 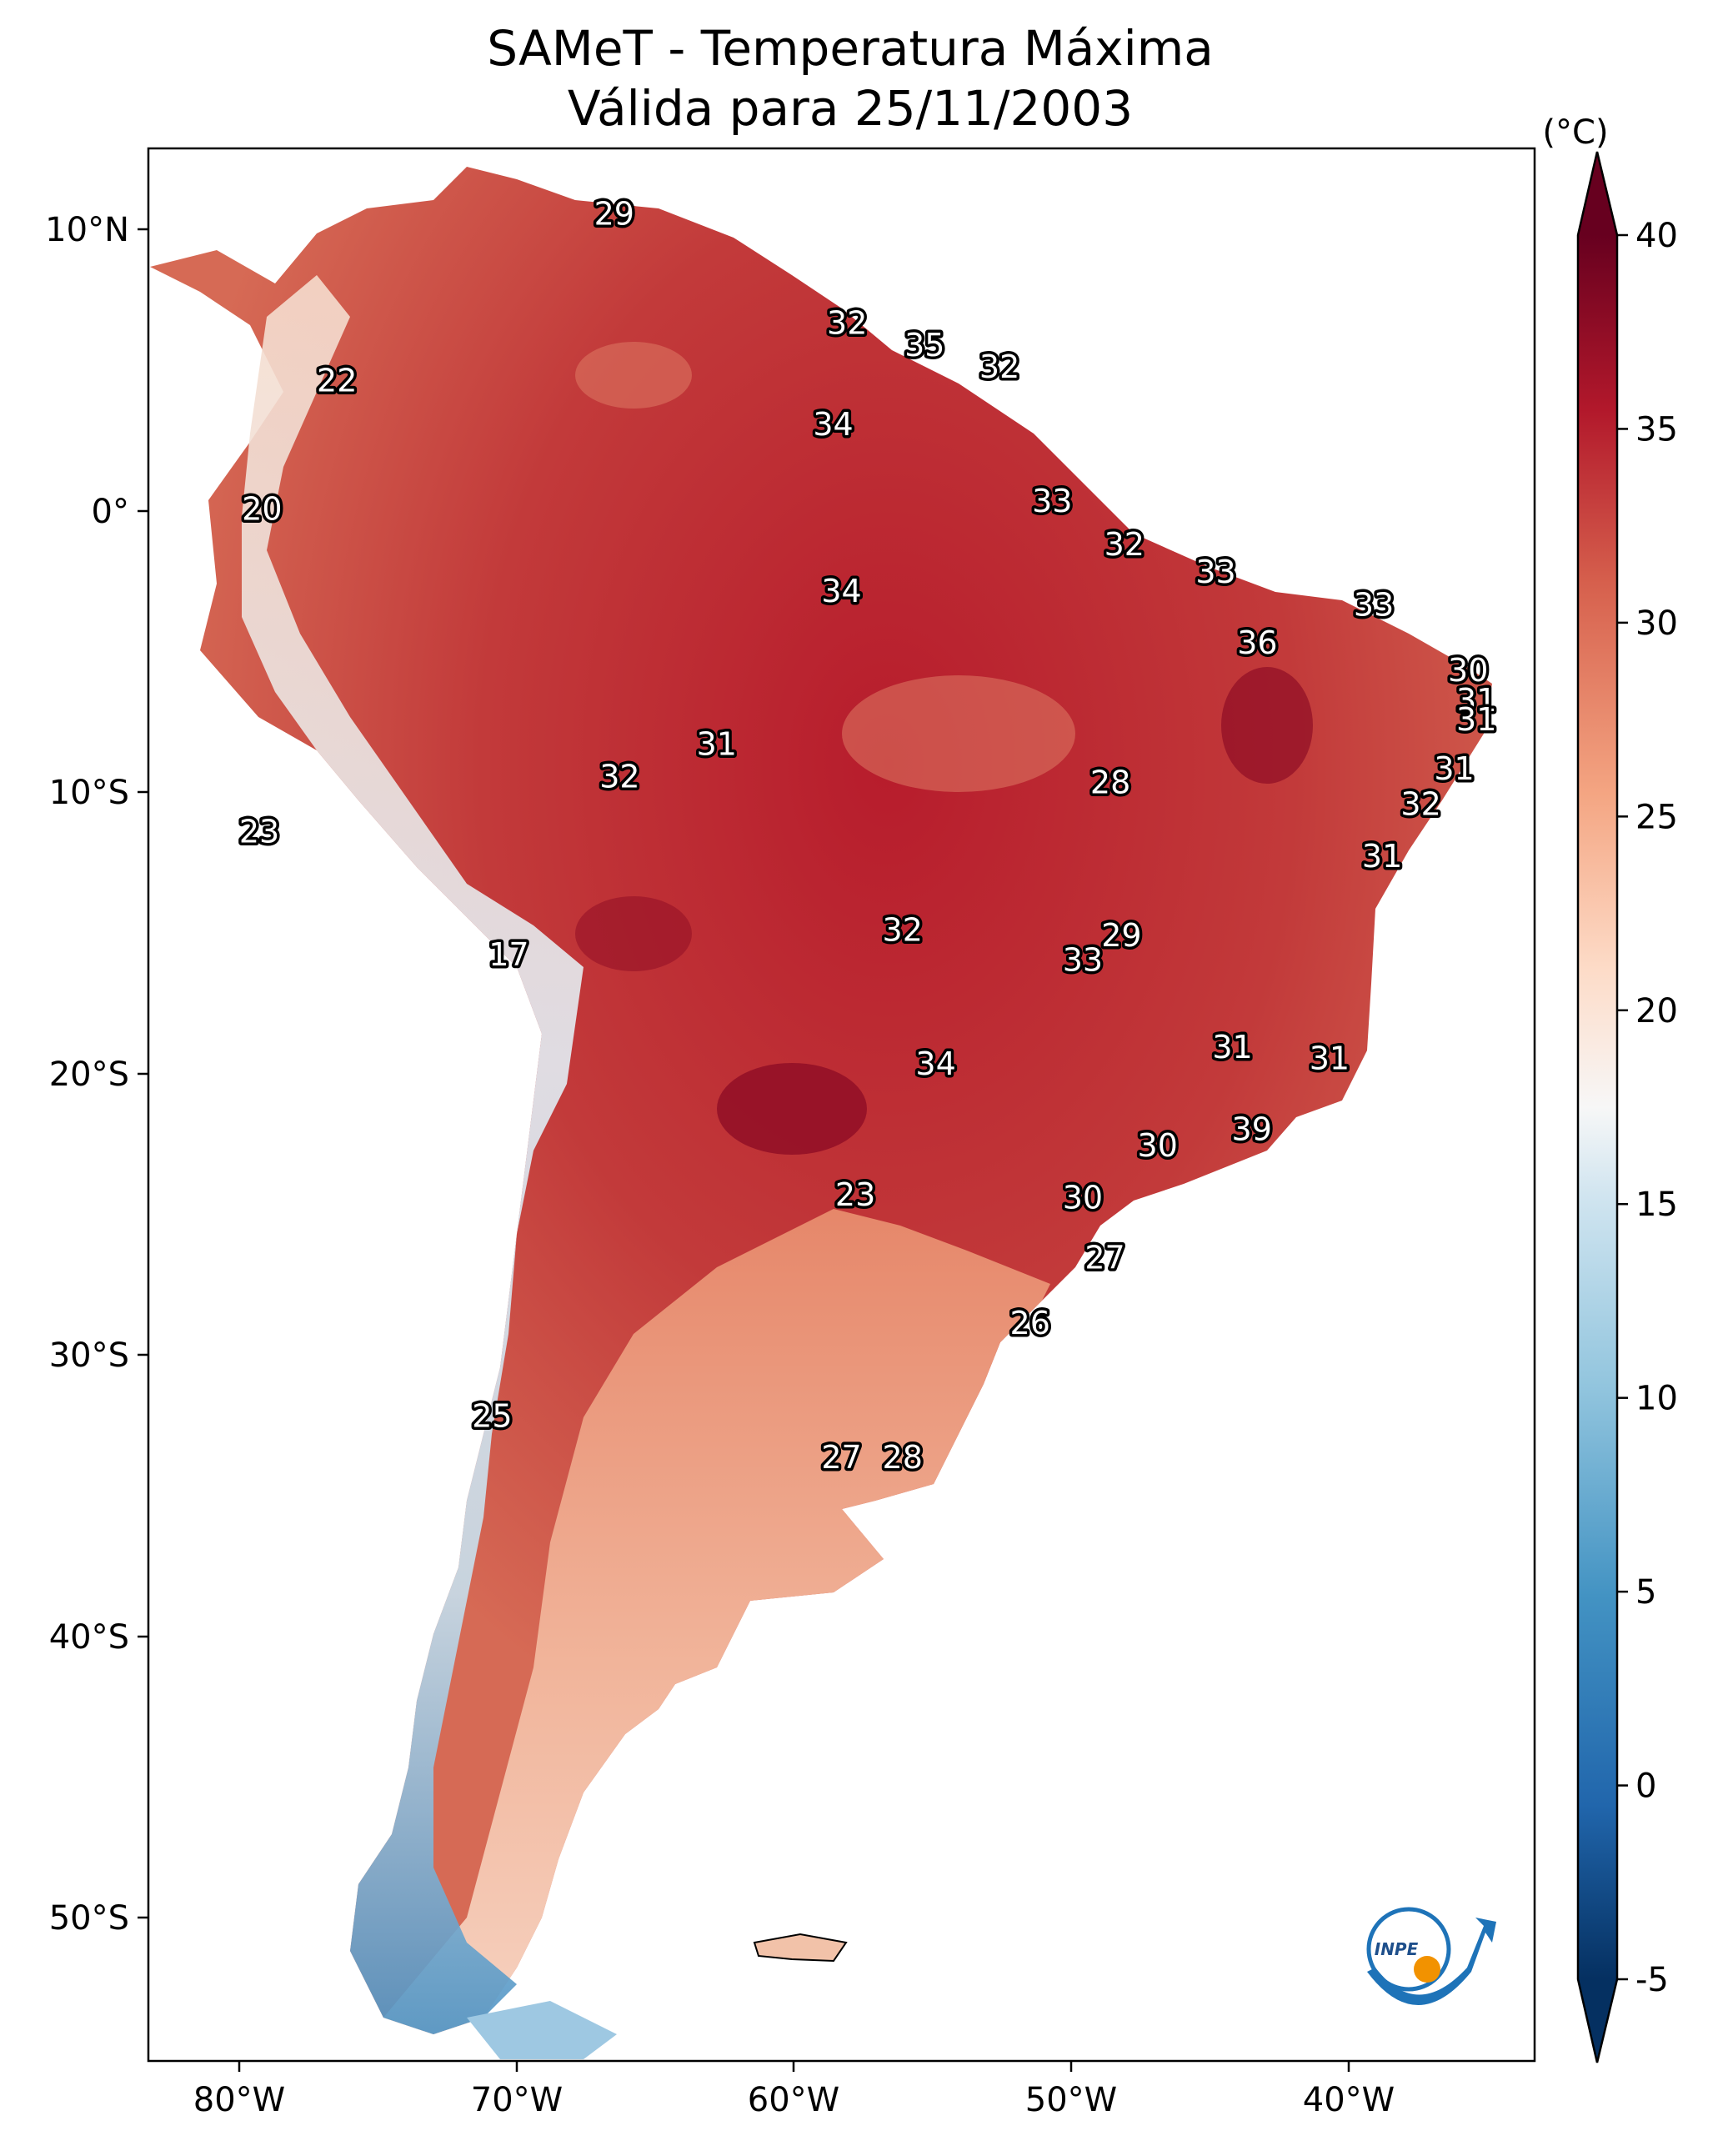 I want to click on lat-label-0: 0°, so click(x=110, y=512).